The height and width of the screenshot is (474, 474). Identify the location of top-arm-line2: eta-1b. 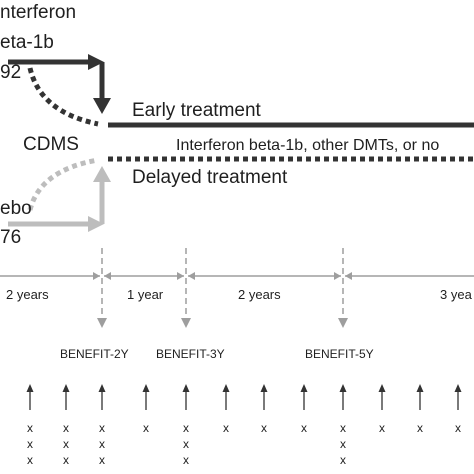
(27, 42).